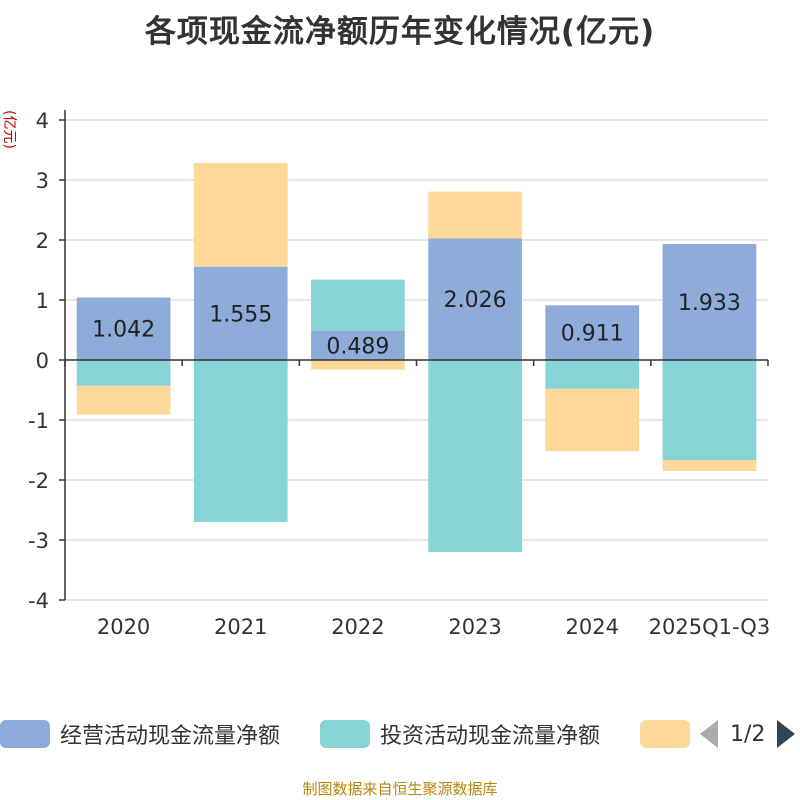 The width and height of the screenshot is (800, 800). What do you see at coordinates (416, 323) in the screenshot?
I see `data-labels: 1.042 1.555 0.489 2.026 0.911 1.933` at bounding box center [416, 323].